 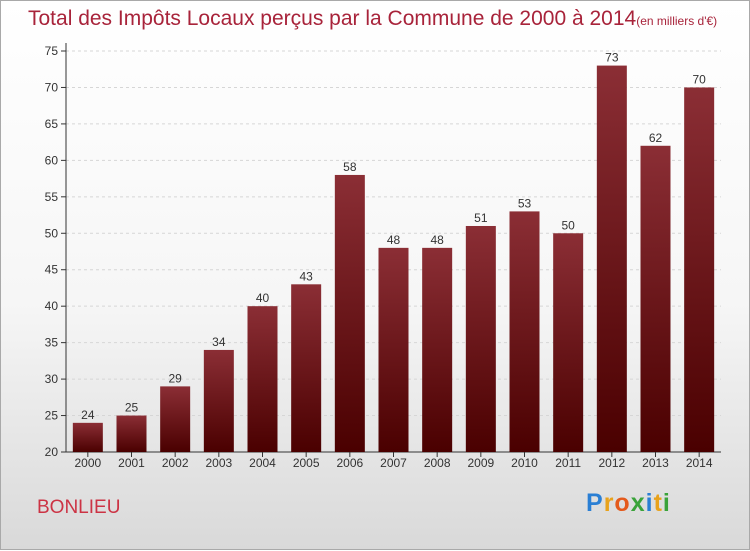 What do you see at coordinates (622, 503) in the screenshot?
I see `logo-letter: o` at bounding box center [622, 503].